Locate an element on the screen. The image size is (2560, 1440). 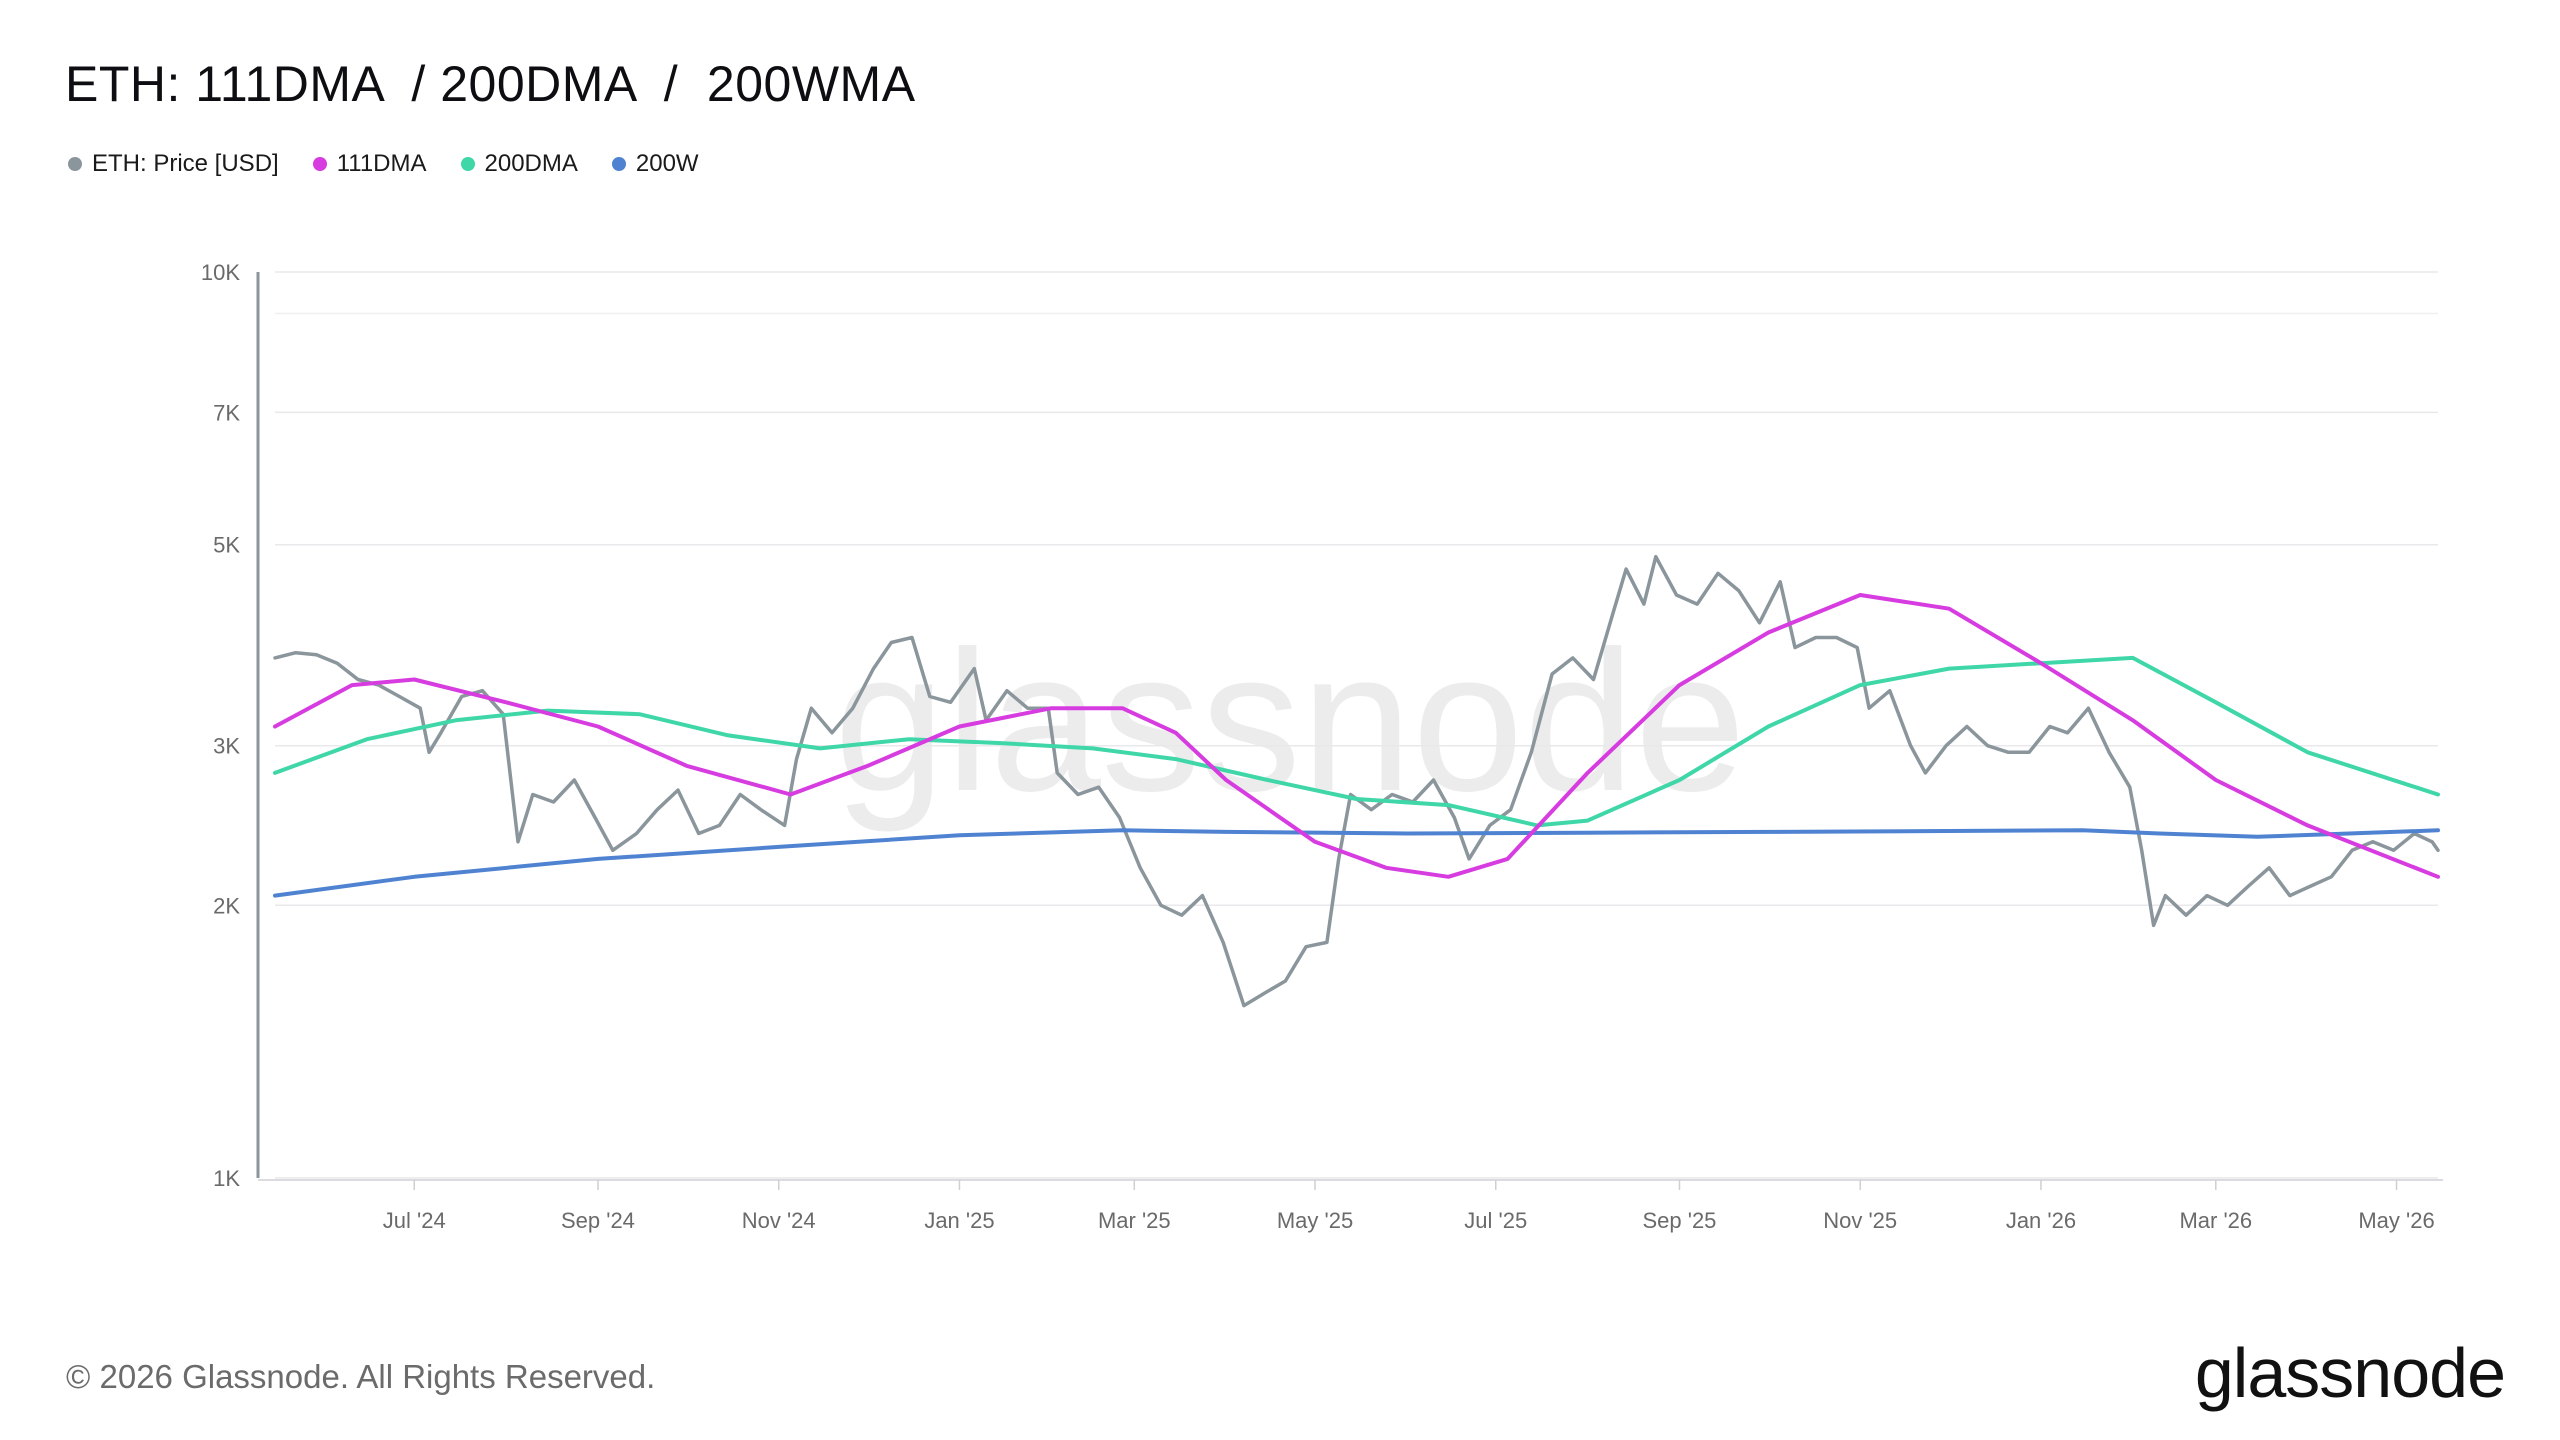
x-tick-label: Mar '25 is located at coordinates (1134, 1220).